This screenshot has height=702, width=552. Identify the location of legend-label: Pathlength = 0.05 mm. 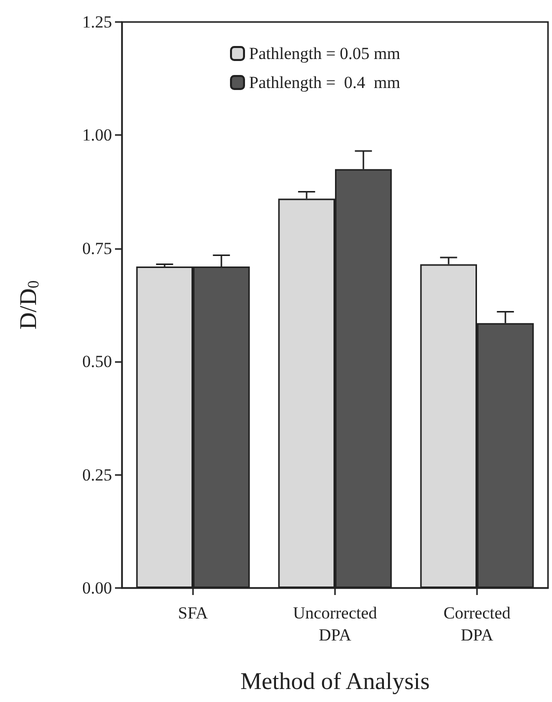
(324, 53).